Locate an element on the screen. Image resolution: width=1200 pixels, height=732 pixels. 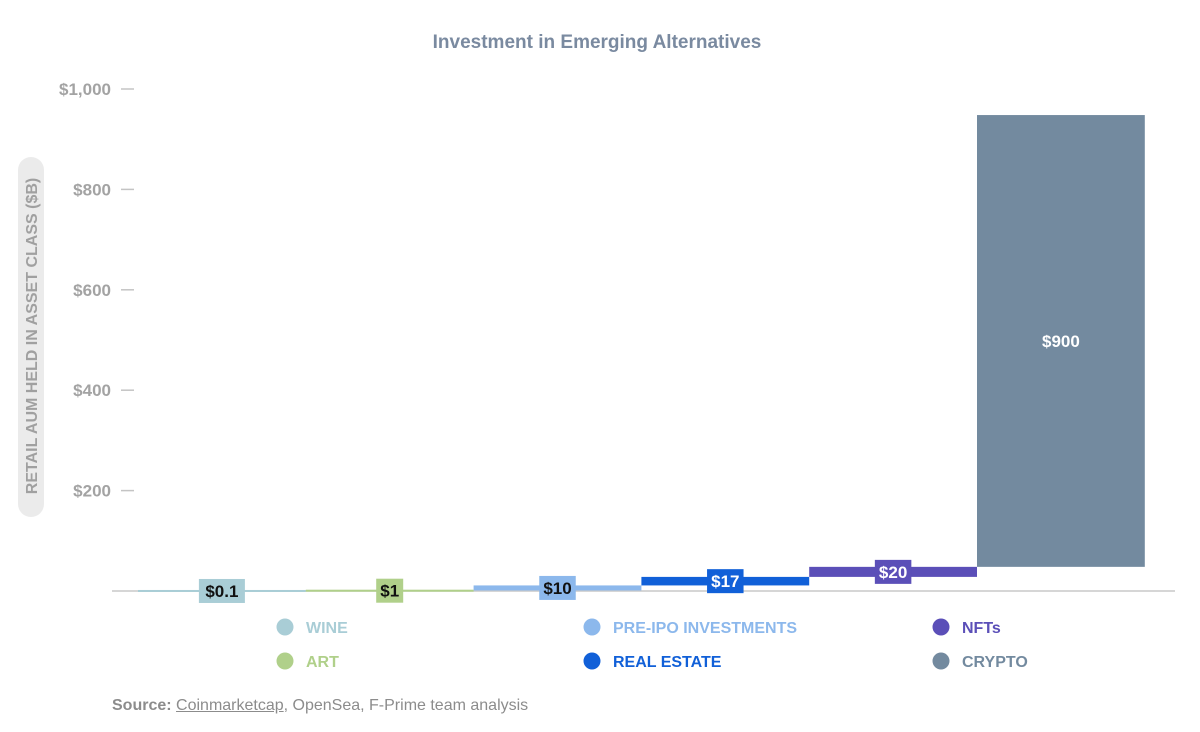
data-label-wine: $0.1 is located at coordinates (221, 591).